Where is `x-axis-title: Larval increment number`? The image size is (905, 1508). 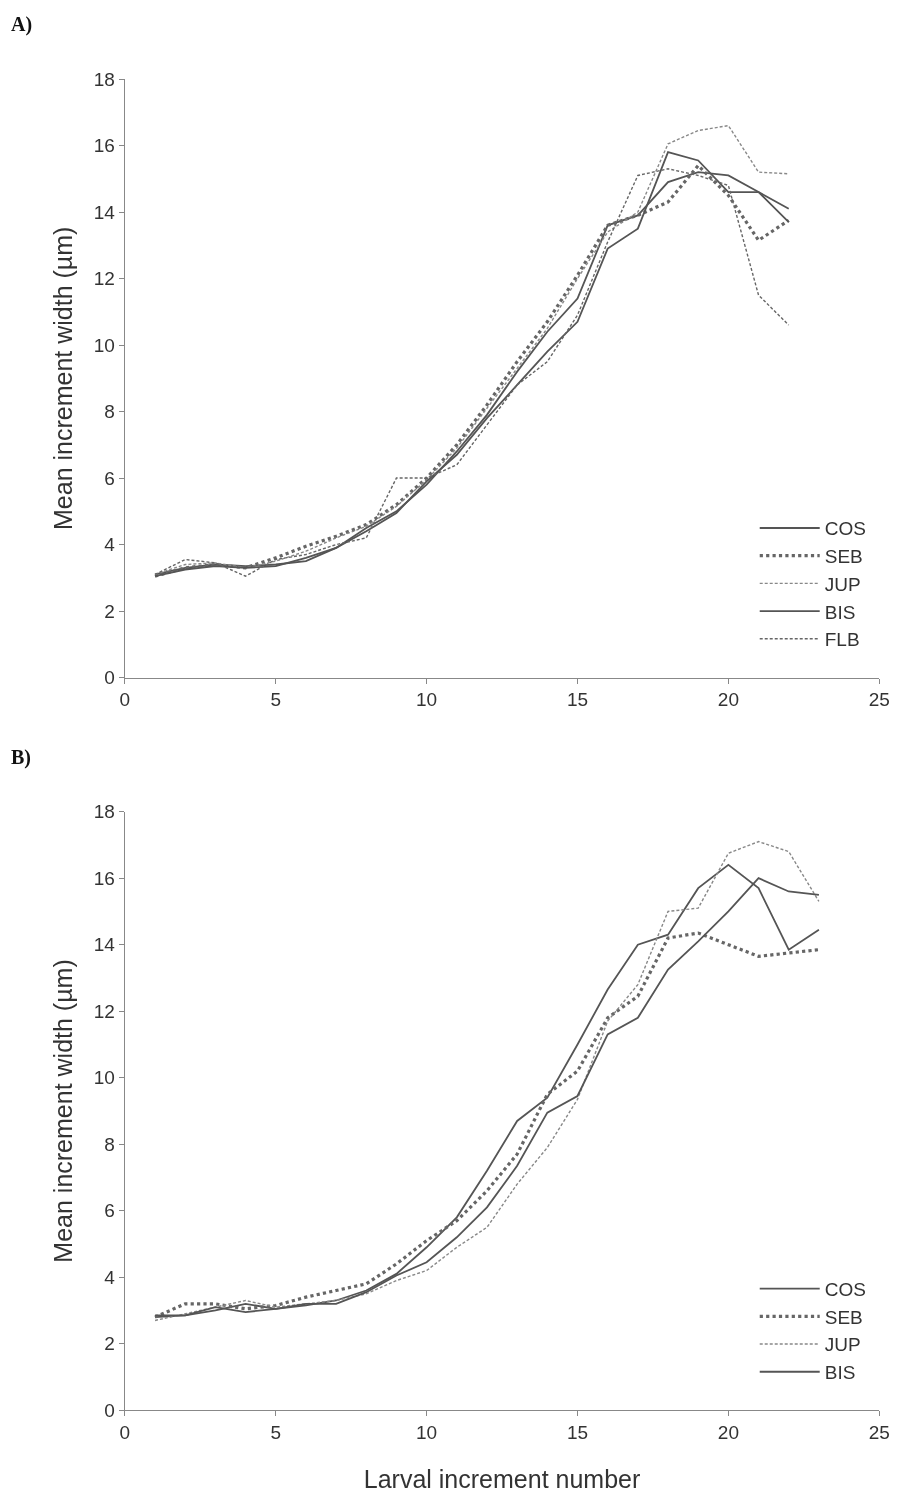 x-axis-title: Larval increment number is located at coordinates (502, 1479).